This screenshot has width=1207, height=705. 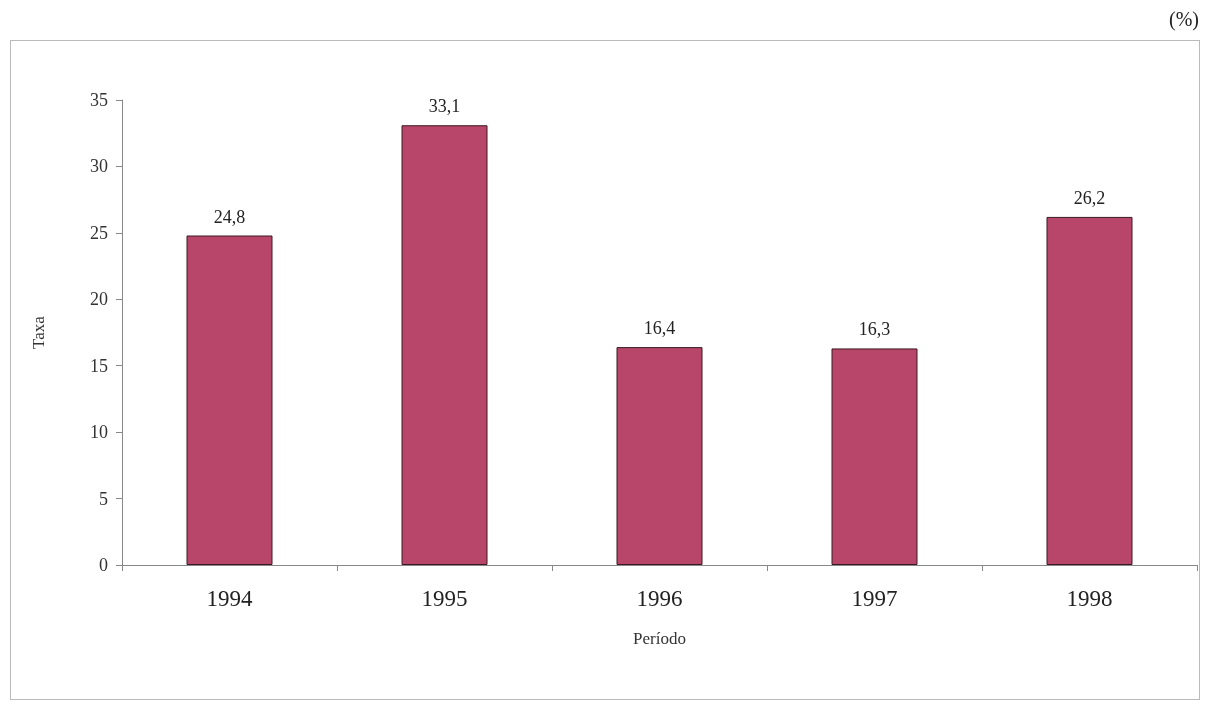 I want to click on data-label: 16,4, so click(x=659, y=328).